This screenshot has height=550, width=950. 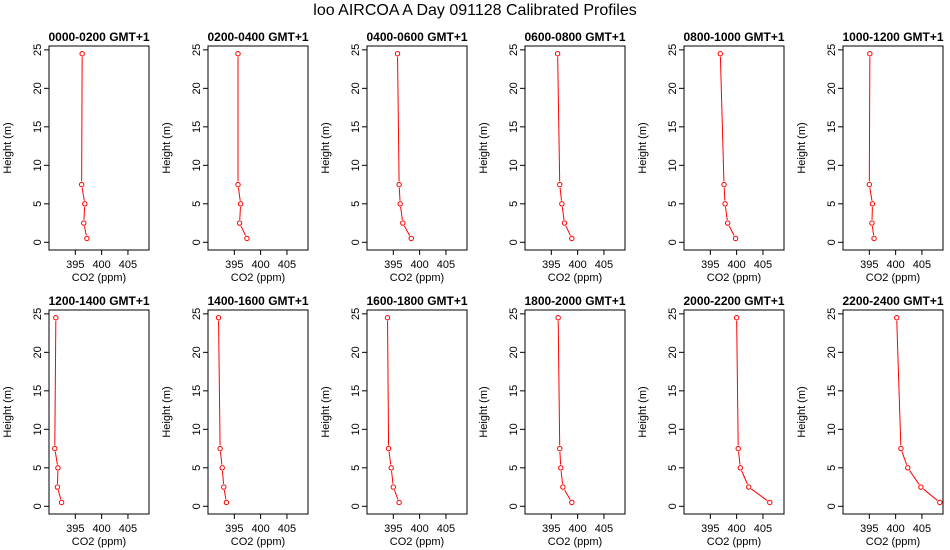 I want to click on panel-title: 0400-0600 GMT+1, so click(x=416, y=37).